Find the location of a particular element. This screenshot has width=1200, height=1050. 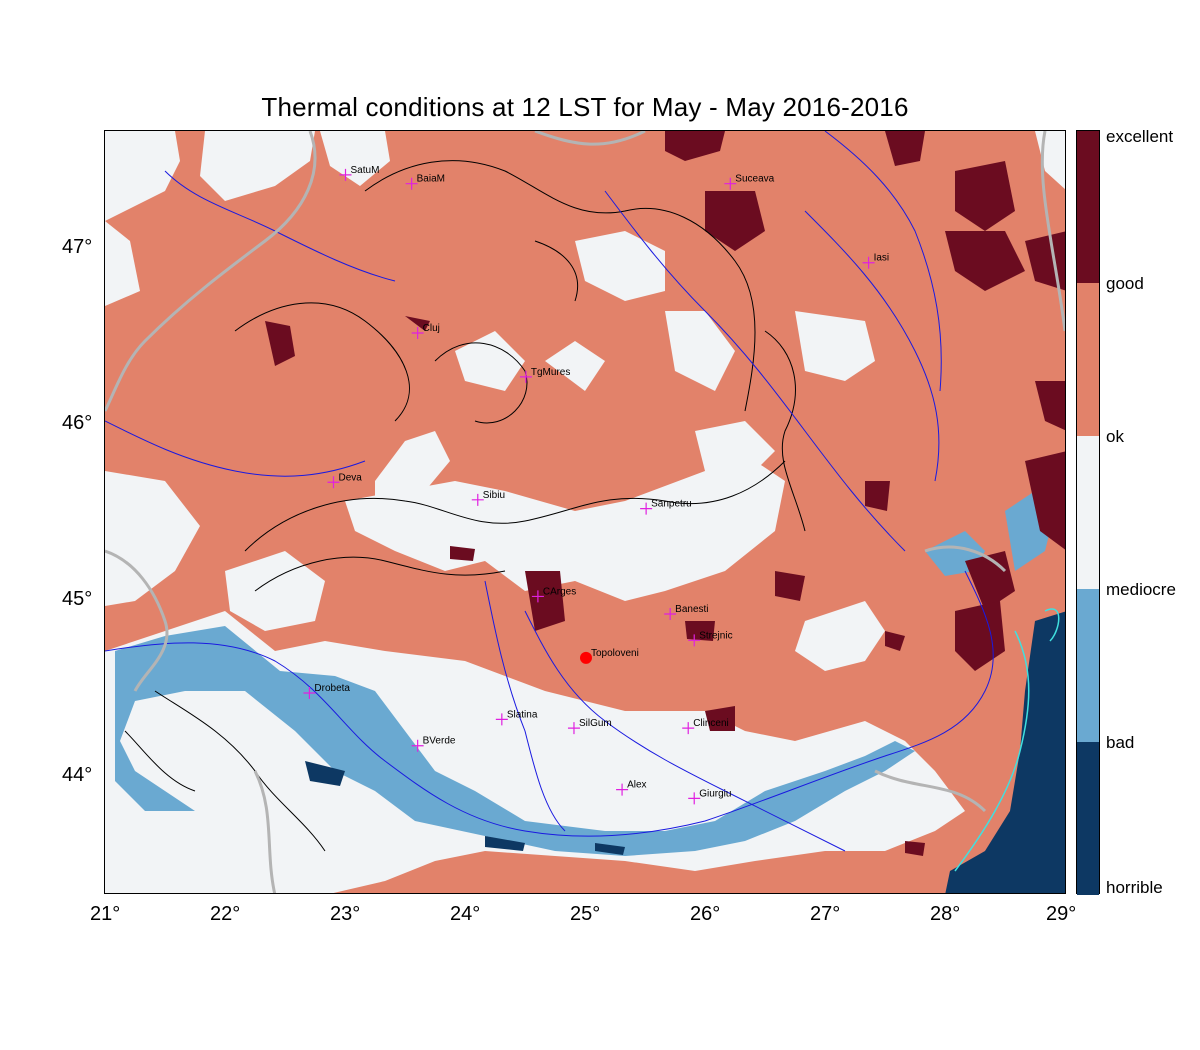

lon-label-24: 24° is located at coordinates (465, 914).